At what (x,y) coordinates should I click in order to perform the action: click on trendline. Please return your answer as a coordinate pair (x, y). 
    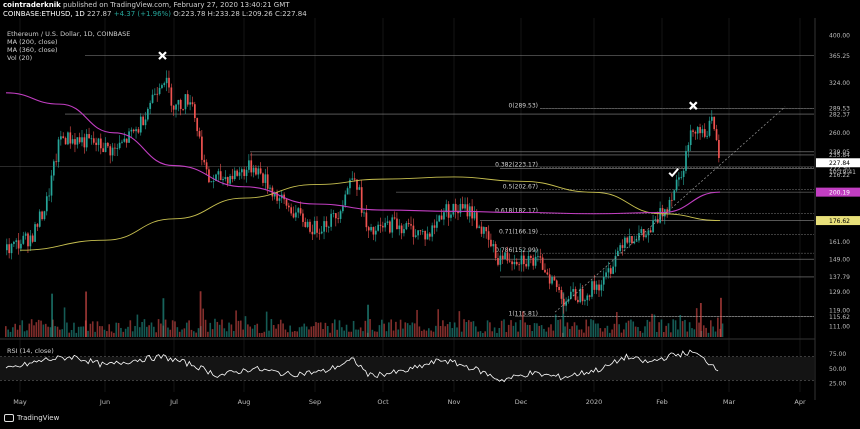
    Looking at the image, I should click on (670, 209).